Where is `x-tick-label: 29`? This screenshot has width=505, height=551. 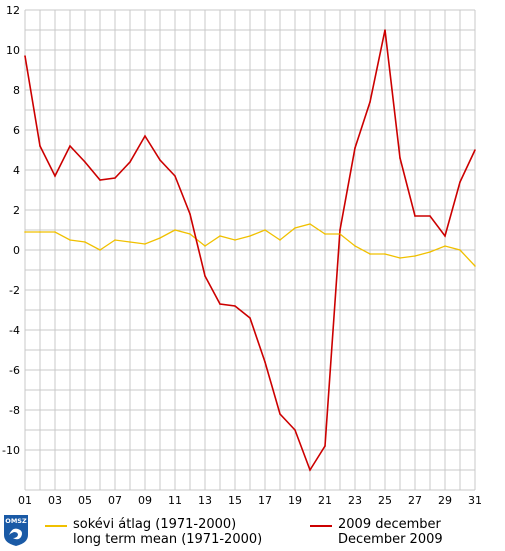
x-tick-label: 29 is located at coordinates (445, 500).